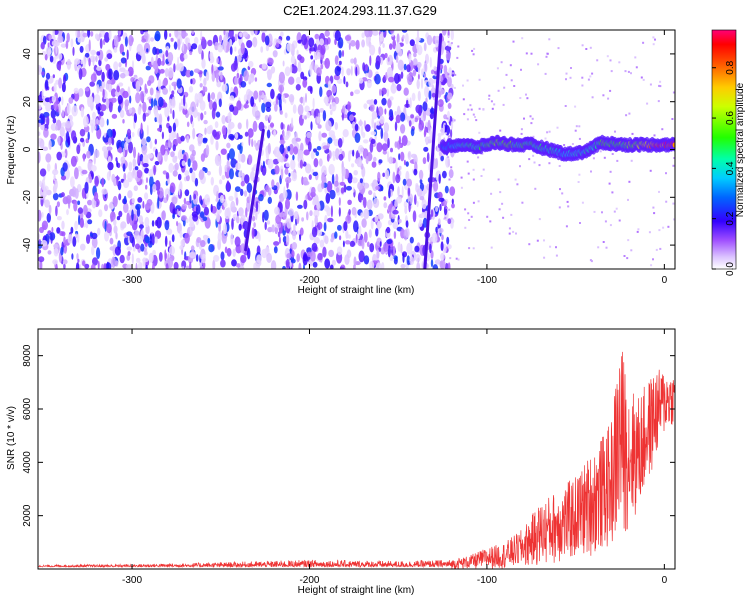  I want to click on y-tick-label: 0, so click(27, 149).